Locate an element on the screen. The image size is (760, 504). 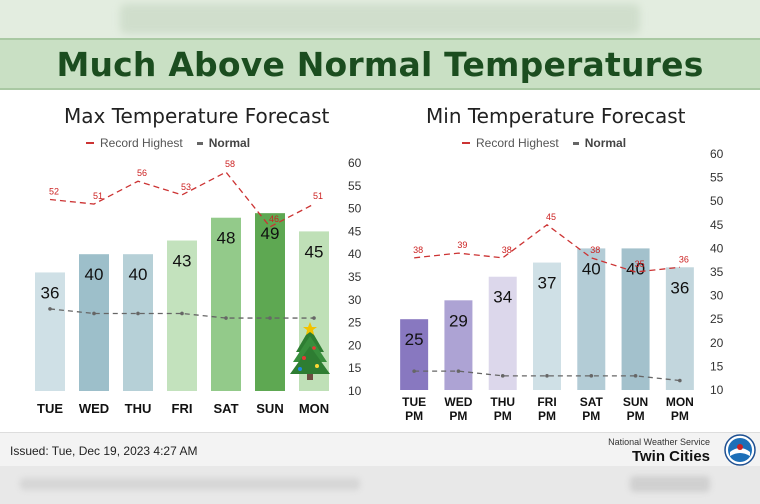
min-chart-title: Min Temperature Forecast is located at coordinates (556, 116).